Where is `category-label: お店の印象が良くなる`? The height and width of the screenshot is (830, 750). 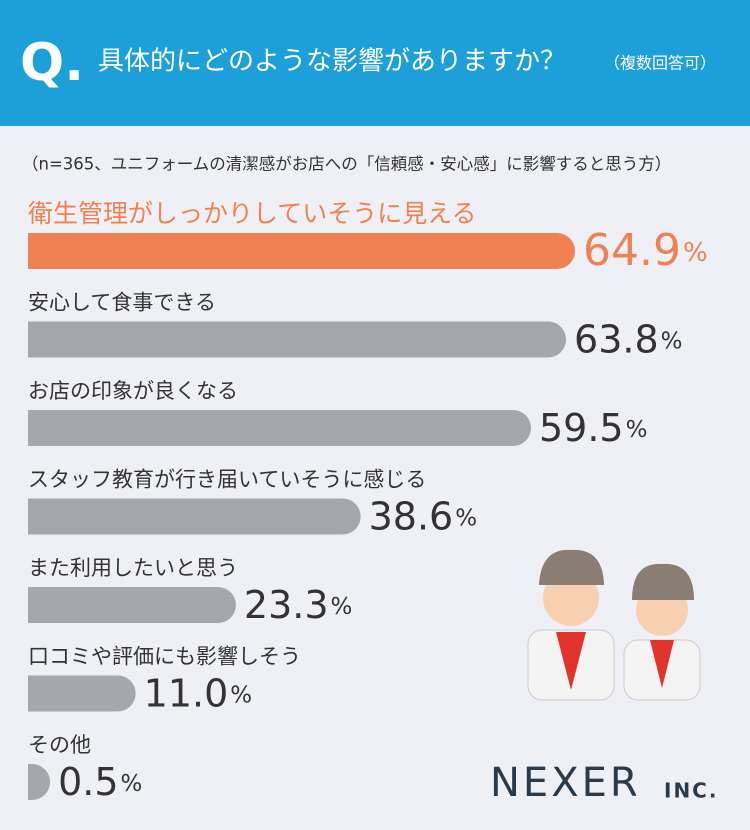
category-label: お店の印象が良くなる is located at coordinates (133, 391).